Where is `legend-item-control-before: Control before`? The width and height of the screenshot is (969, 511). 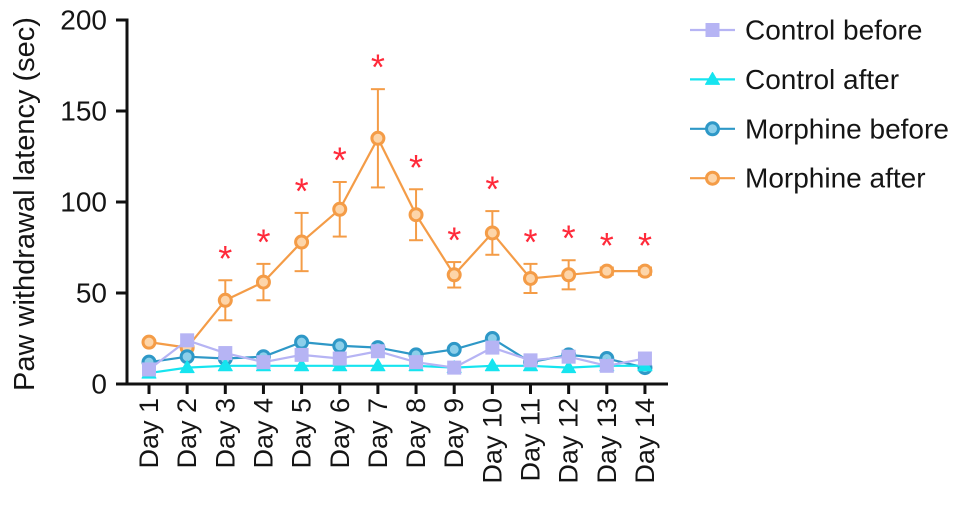
legend-item-control-before: Control before is located at coordinates (806, 30).